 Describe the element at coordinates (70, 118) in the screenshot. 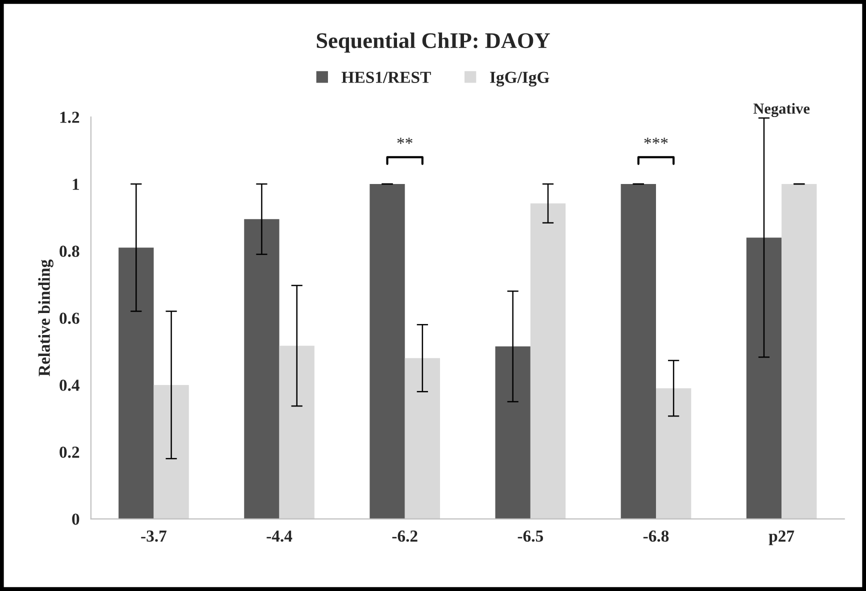

I see `y-tick-label: 1.2` at that location.